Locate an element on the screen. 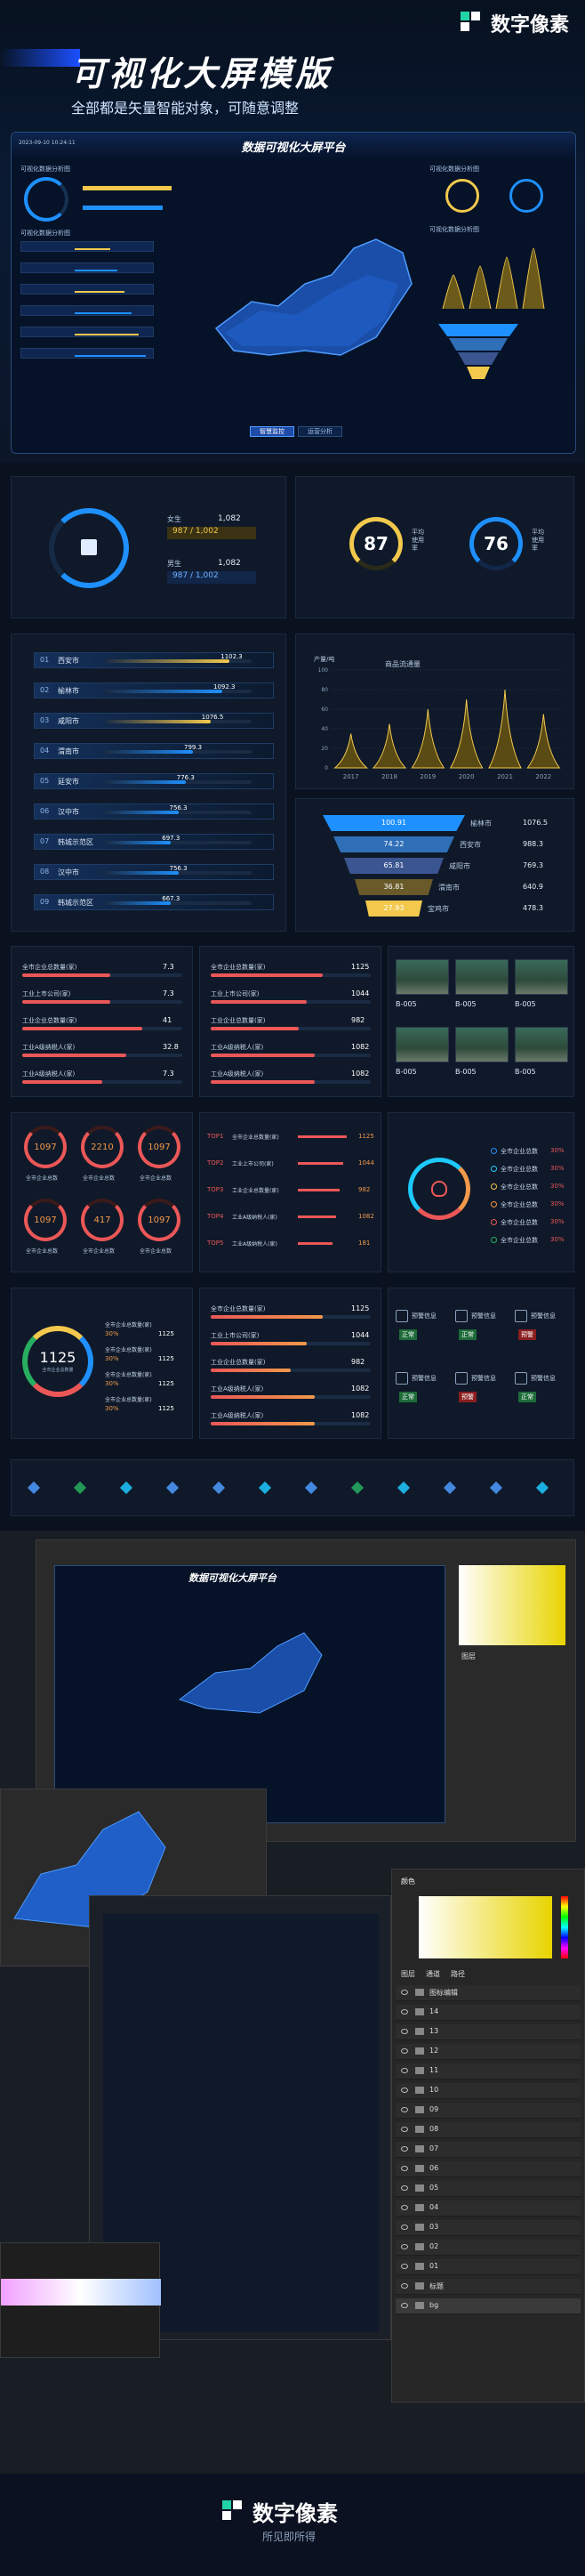  rank-no: 08 is located at coordinates (45, 872).